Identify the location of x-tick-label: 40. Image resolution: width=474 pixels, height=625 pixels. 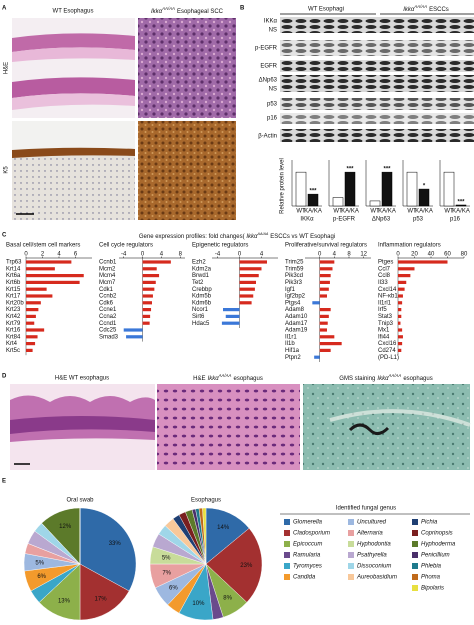
(431, 255).